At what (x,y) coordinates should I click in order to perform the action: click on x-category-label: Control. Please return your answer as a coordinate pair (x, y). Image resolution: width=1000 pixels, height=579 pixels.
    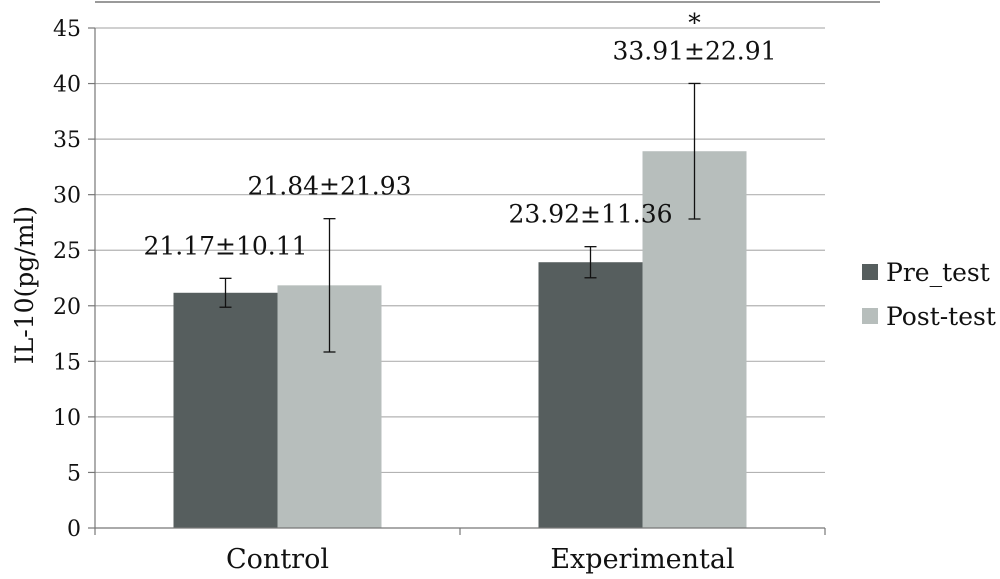
    Looking at the image, I should click on (277, 559).